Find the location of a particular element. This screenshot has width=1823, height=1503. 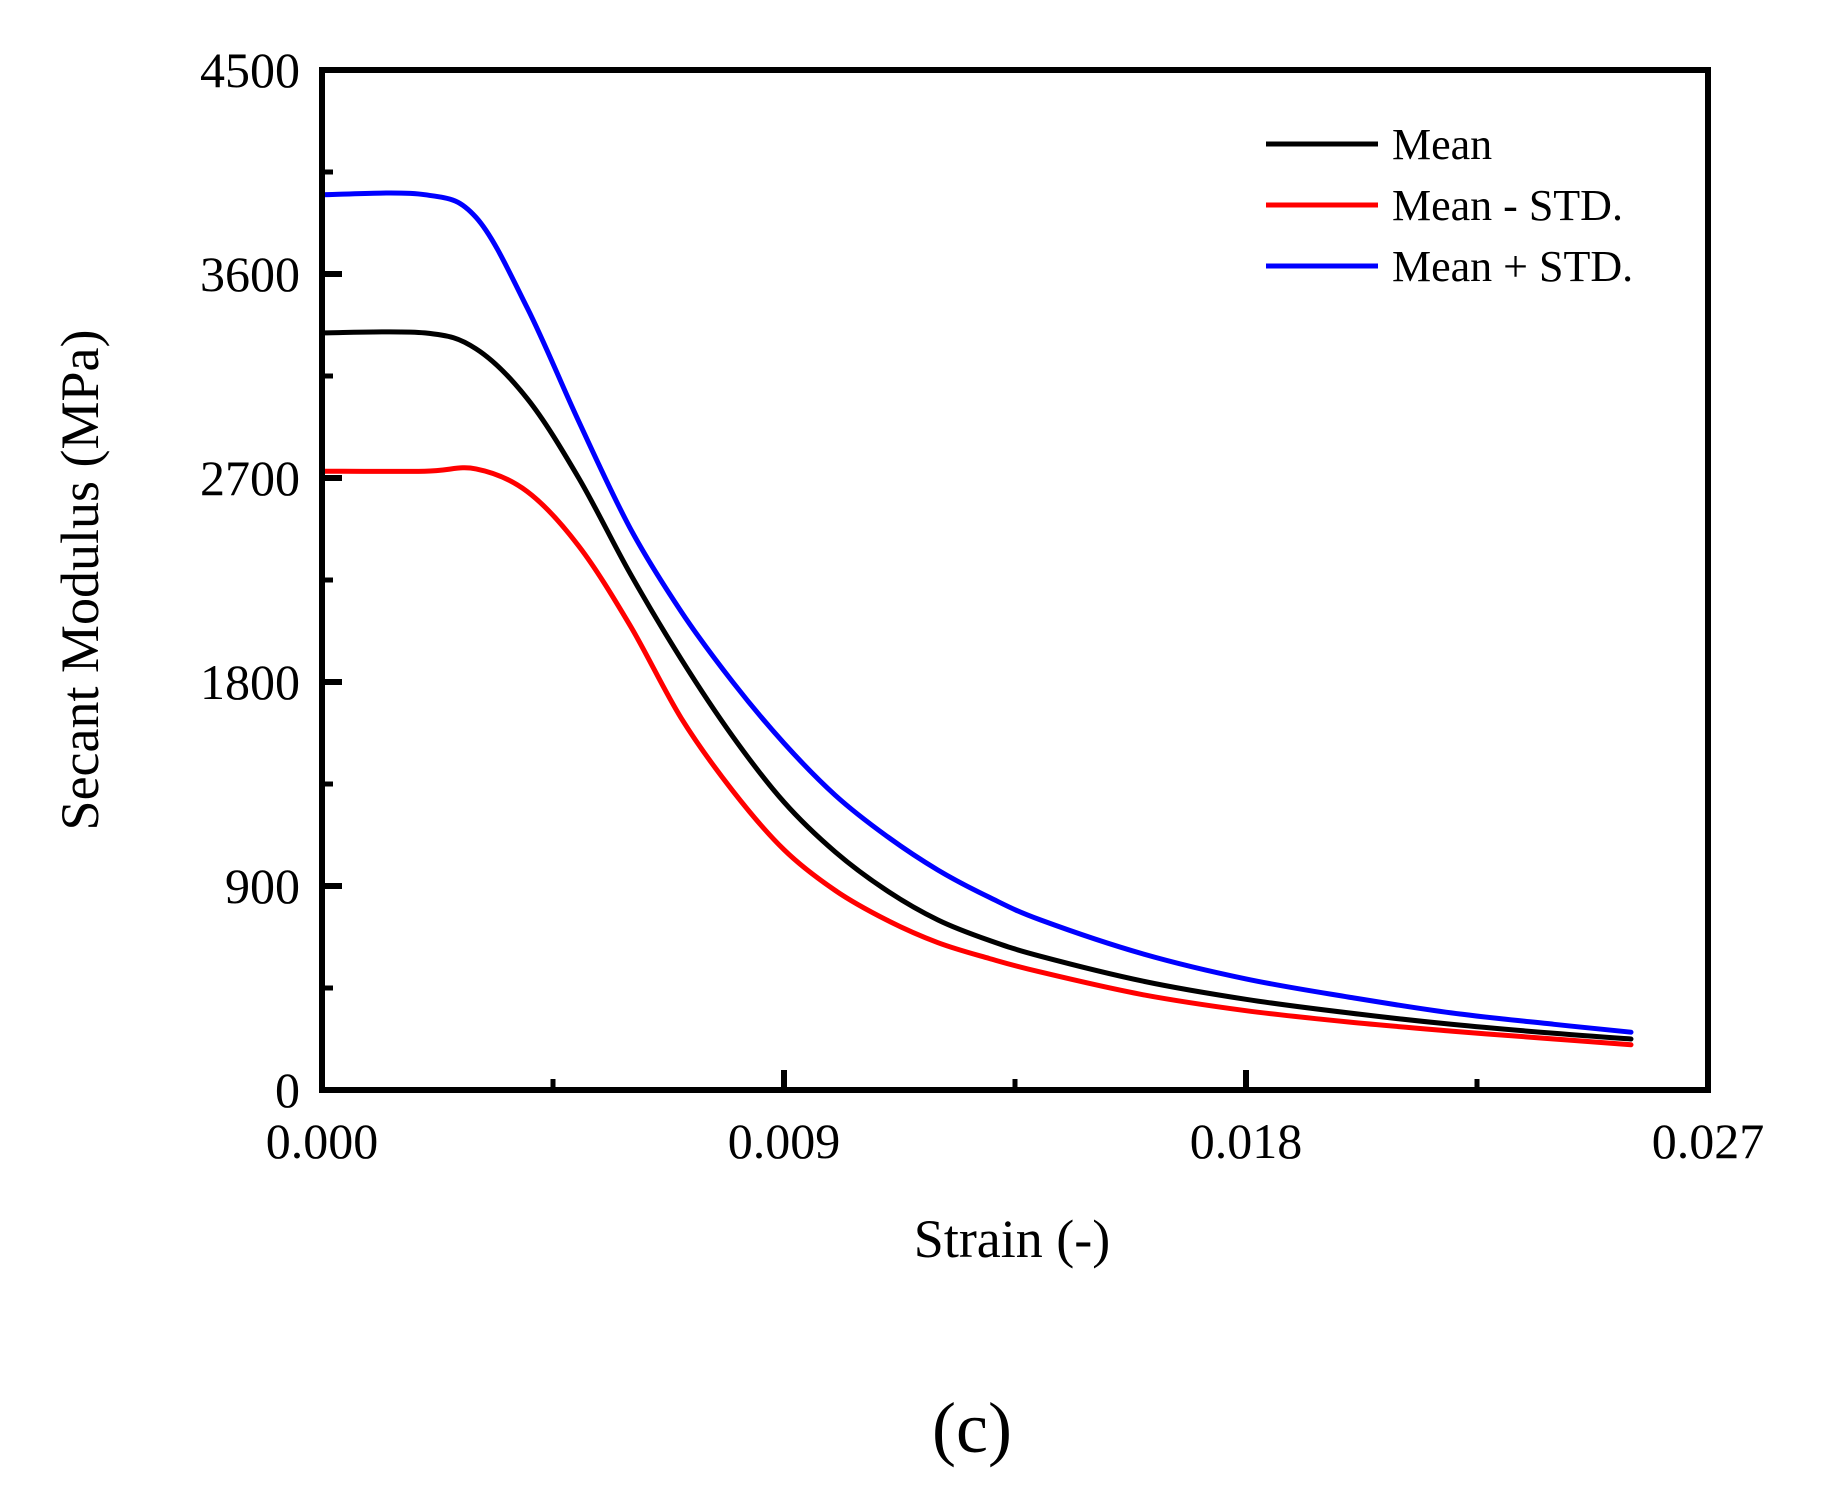

y-tick-label: 4500 is located at coordinates (250, 70).